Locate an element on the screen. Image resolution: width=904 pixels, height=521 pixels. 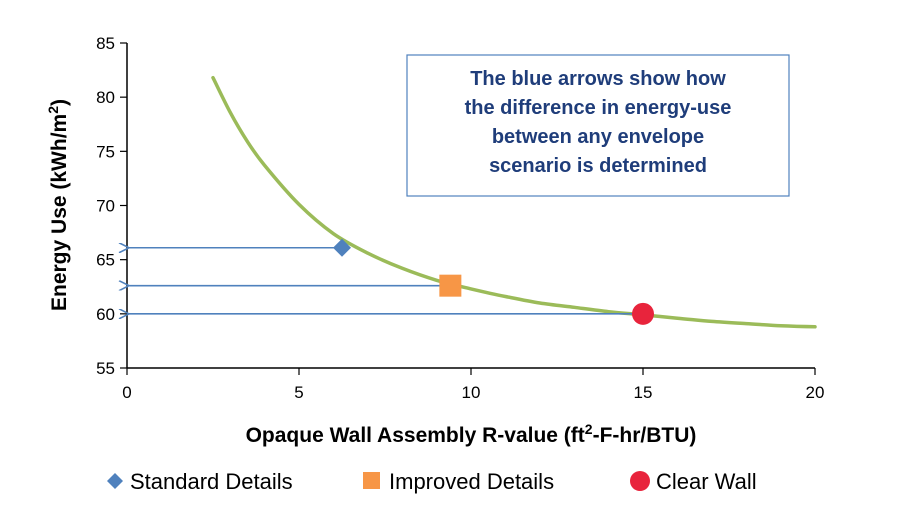
legend-label-improved: Improved Details is located at coordinates (471, 481).